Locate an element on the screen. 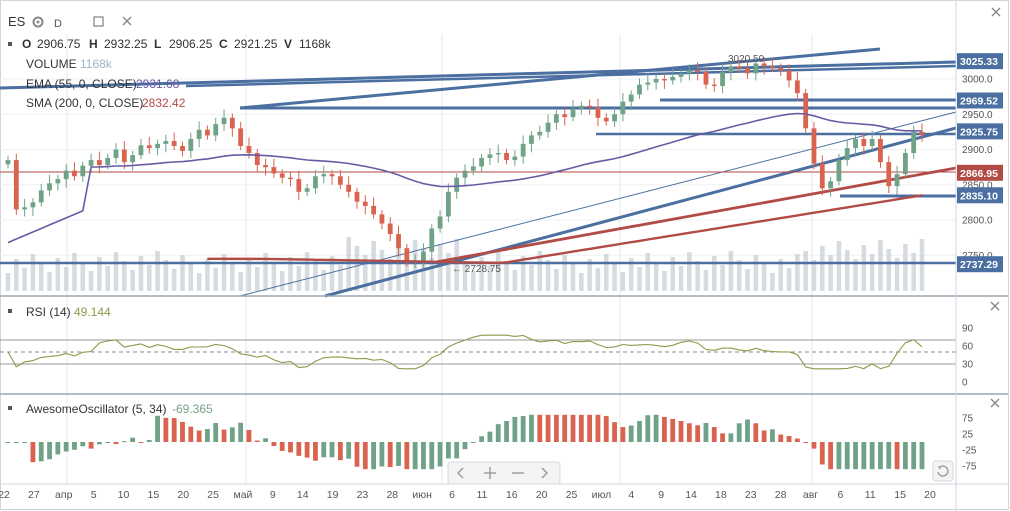 The height and width of the screenshot is (511, 1010). interval-label: D is located at coordinates (58, 24).